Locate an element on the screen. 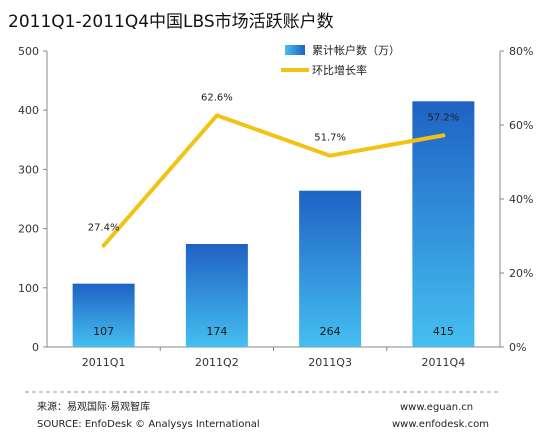 The height and width of the screenshot is (434, 541). x-tick-label: 2011Q4 is located at coordinates (444, 362).